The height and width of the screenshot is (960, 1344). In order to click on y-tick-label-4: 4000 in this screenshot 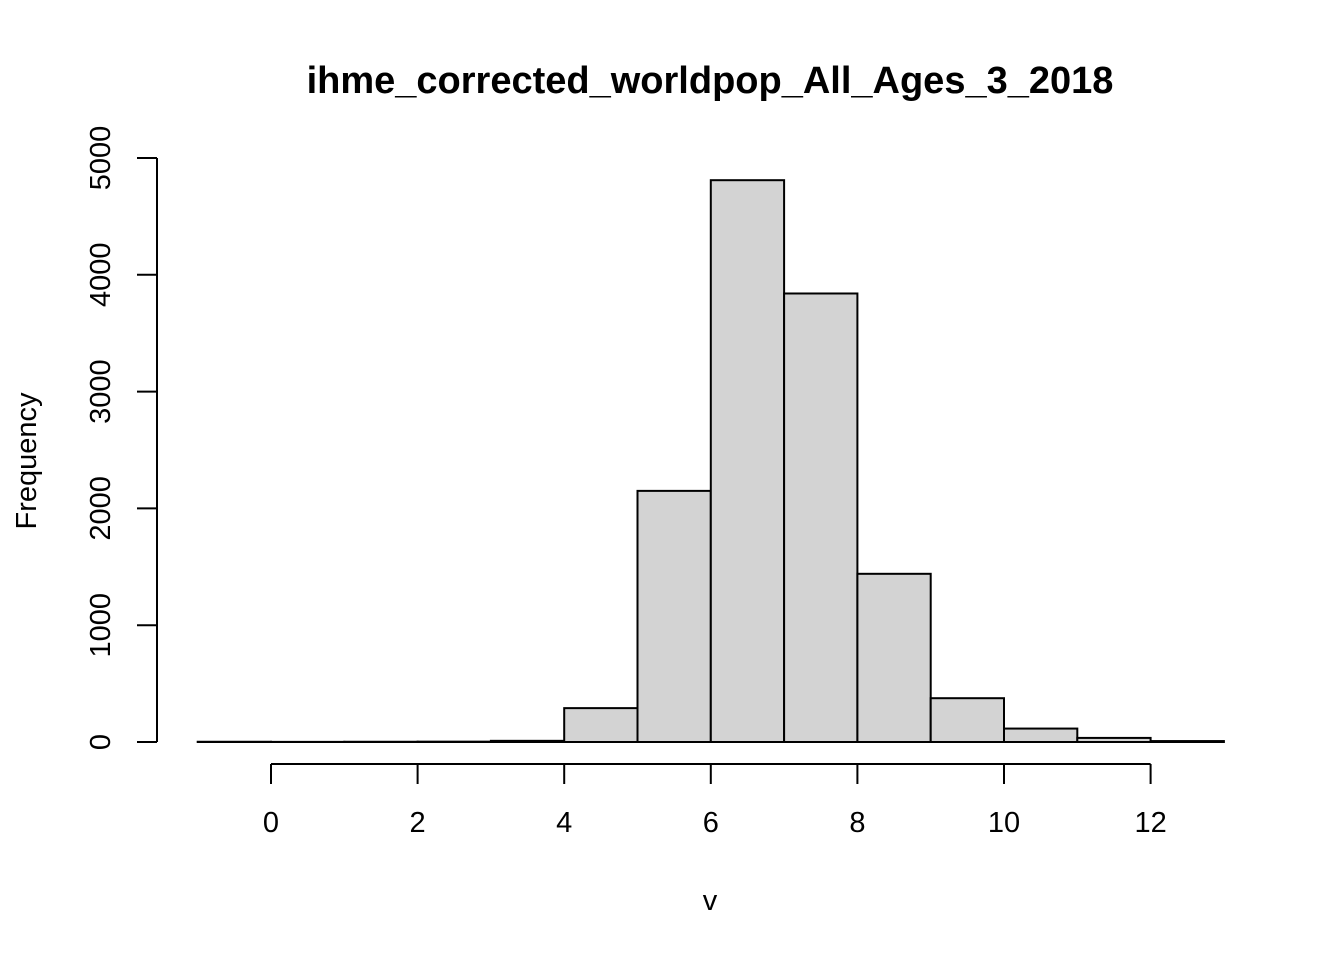, I will do `click(101, 275)`.